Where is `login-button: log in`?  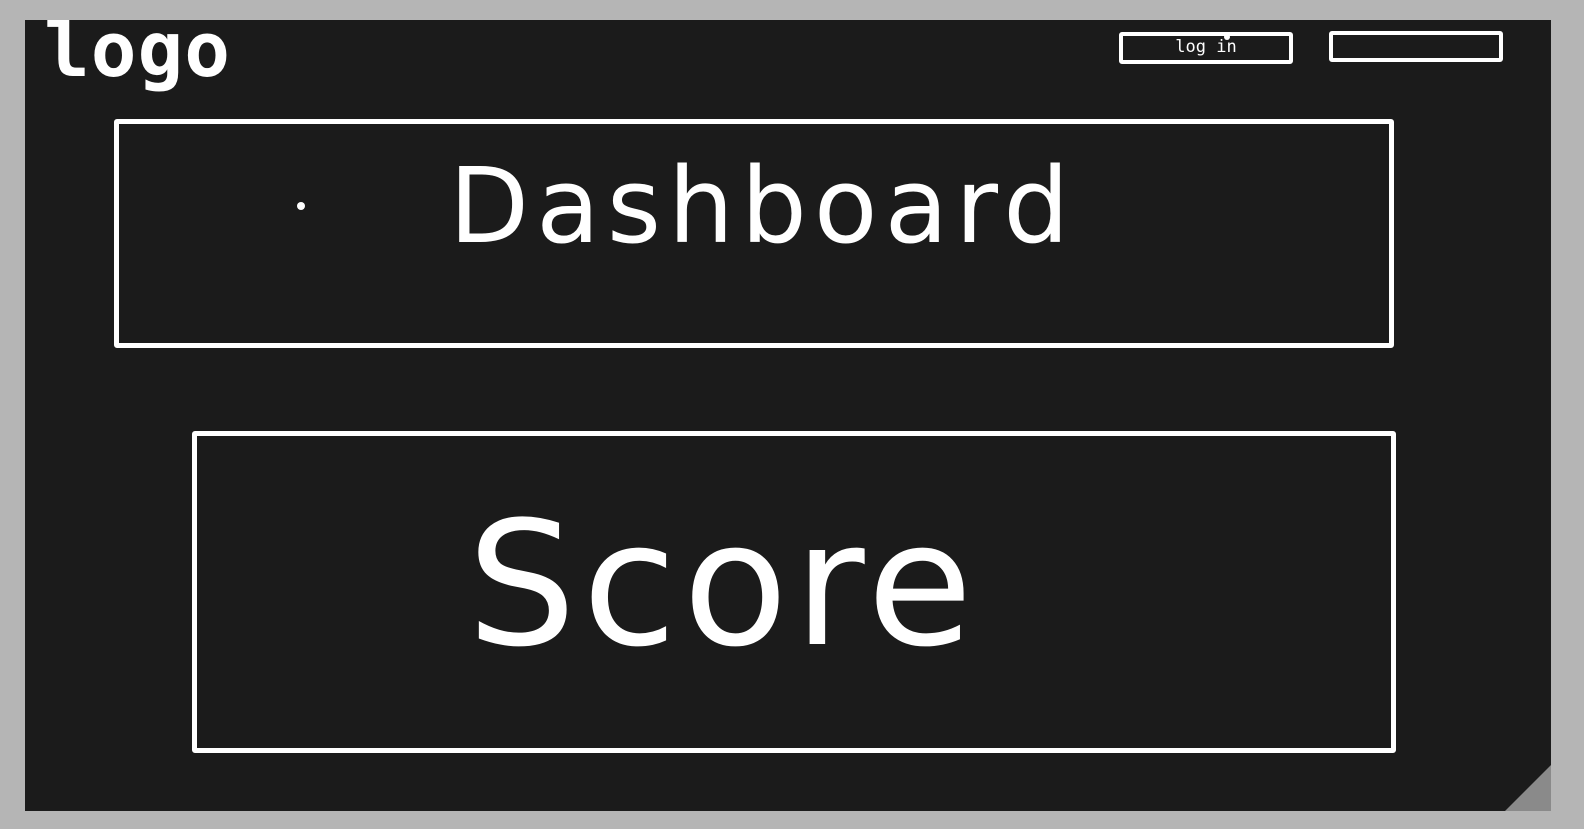 login-button: log in is located at coordinates (1206, 48).